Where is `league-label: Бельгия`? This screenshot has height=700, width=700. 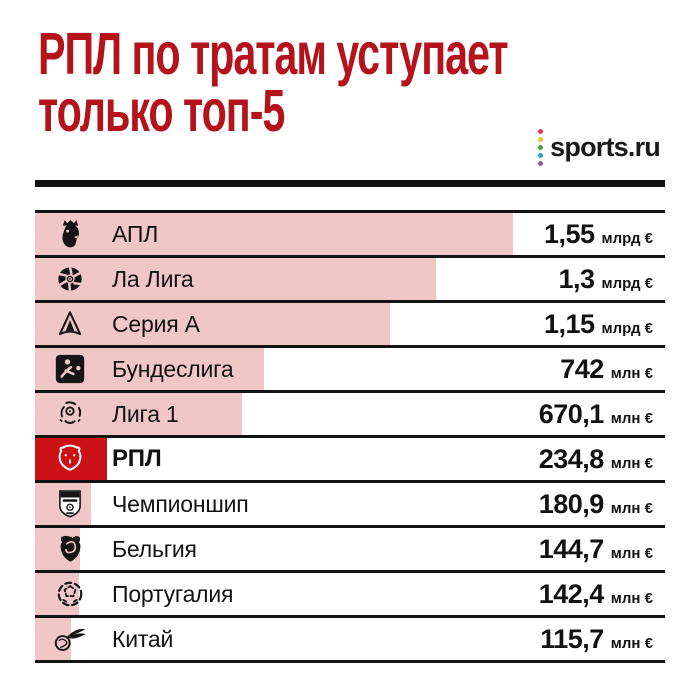 league-label: Бельгия is located at coordinates (154, 548).